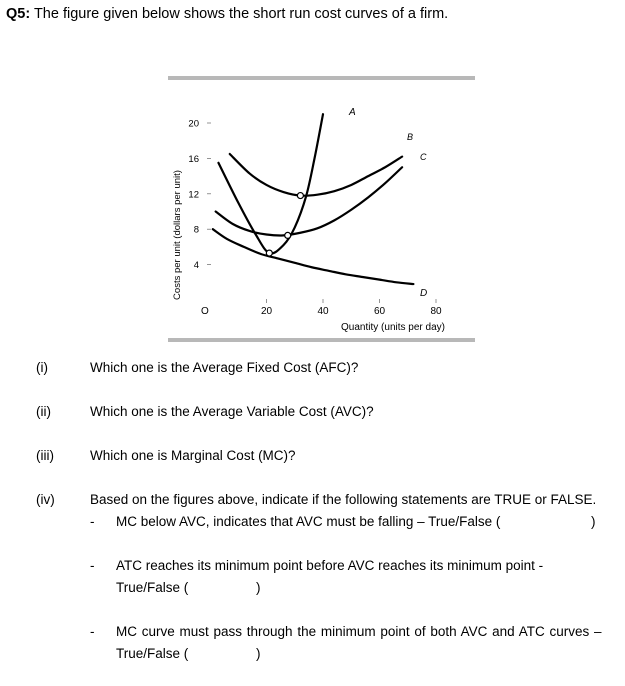 The width and height of the screenshot is (625, 686). What do you see at coordinates (410, 137) in the screenshot?
I see `curve-label-B: B` at bounding box center [410, 137].